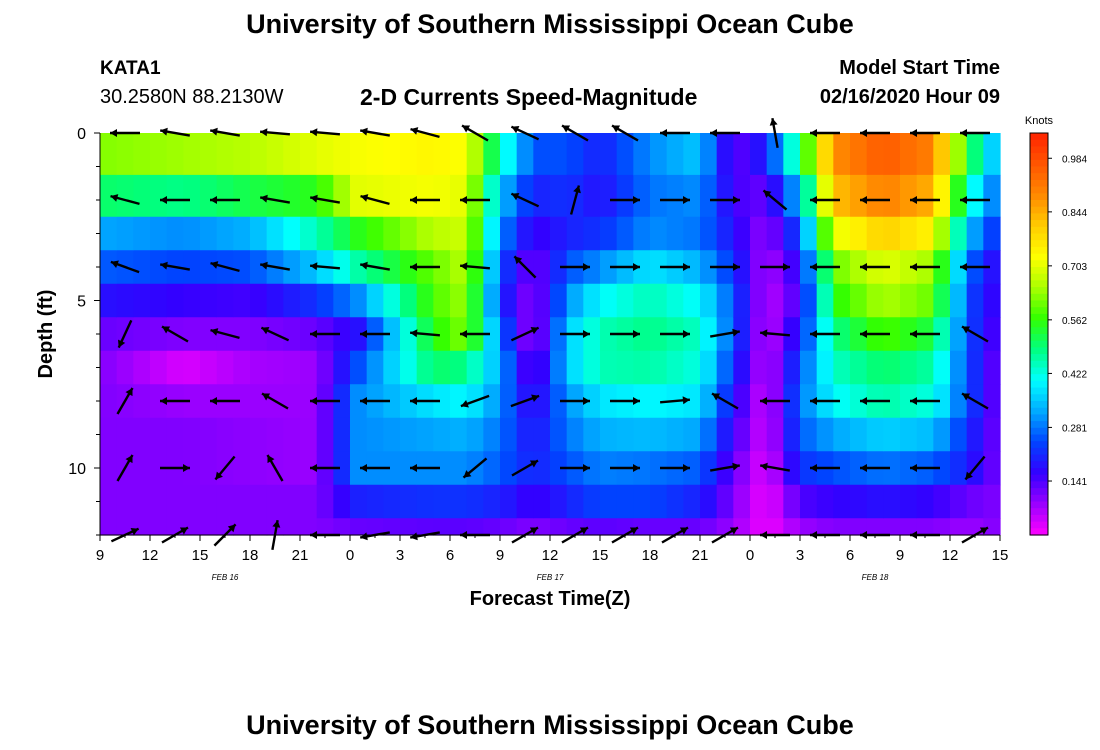 The height and width of the screenshot is (750, 1100). What do you see at coordinates (1074, 213) in the screenshot?
I see `colorbar-tick-label: 0.844` at bounding box center [1074, 213].